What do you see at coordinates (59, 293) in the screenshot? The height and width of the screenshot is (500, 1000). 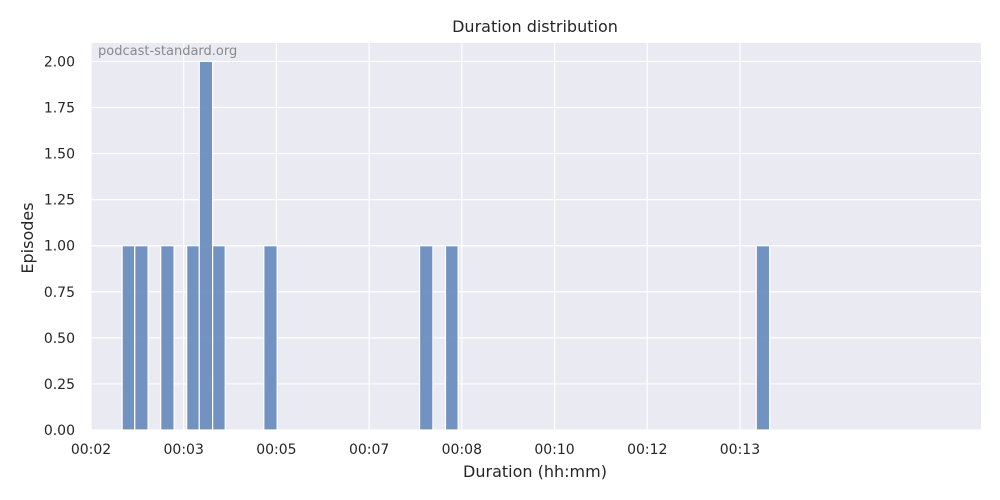 I see `y-tick-label: 0.75` at bounding box center [59, 293].